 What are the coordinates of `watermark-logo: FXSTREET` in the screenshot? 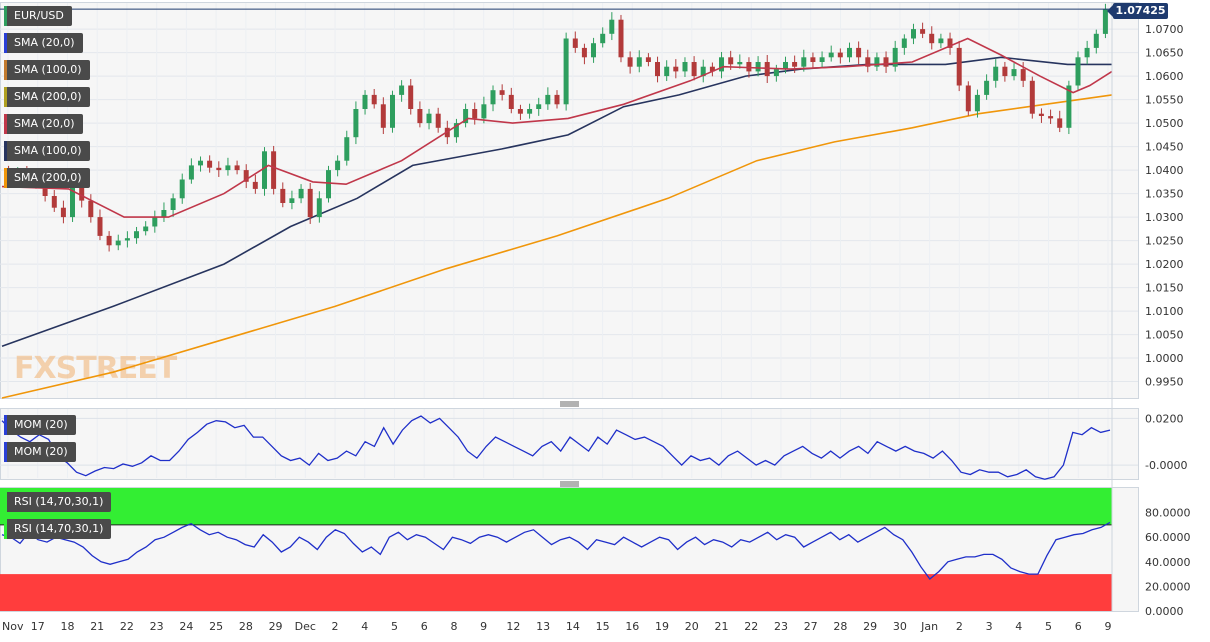 It's located at (96, 368).